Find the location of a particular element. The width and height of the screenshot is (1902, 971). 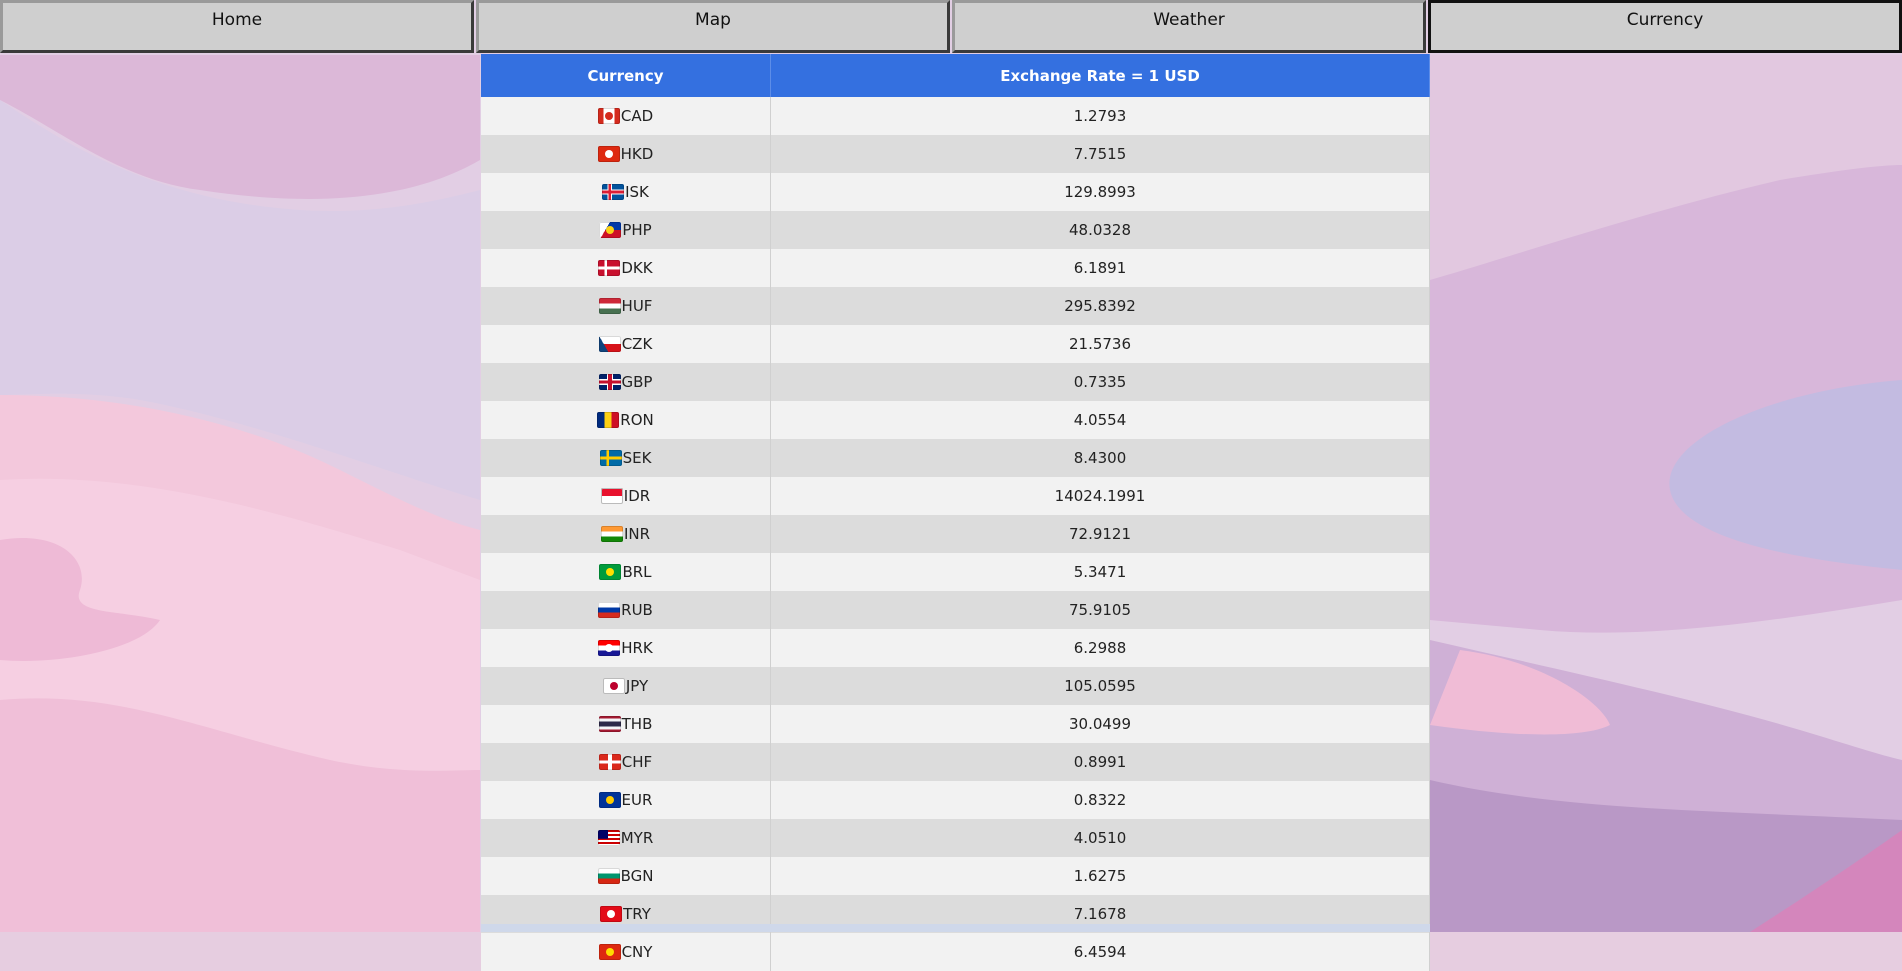

exchange-rate-cell: 5.3471 is located at coordinates (1100, 572).